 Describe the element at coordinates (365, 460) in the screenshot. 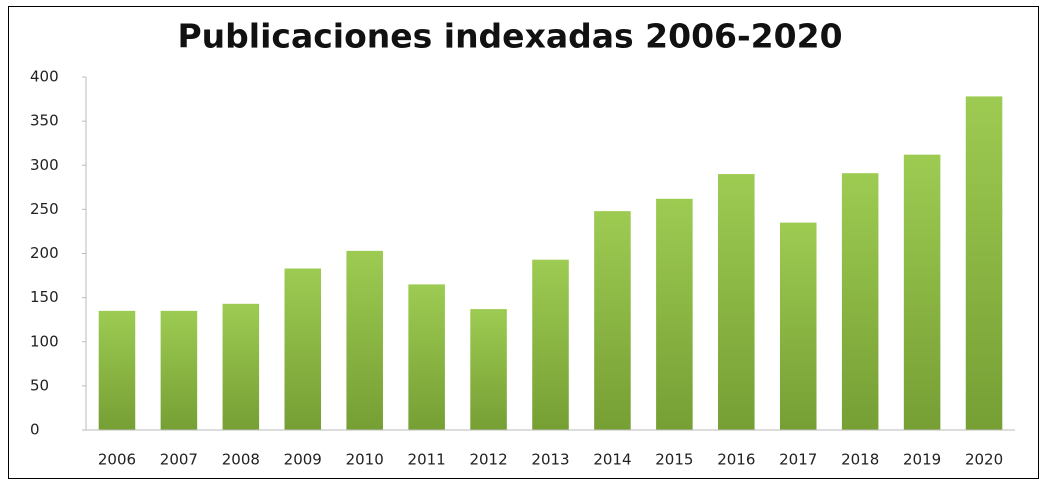

I see `x-tick-label: 2010` at that location.